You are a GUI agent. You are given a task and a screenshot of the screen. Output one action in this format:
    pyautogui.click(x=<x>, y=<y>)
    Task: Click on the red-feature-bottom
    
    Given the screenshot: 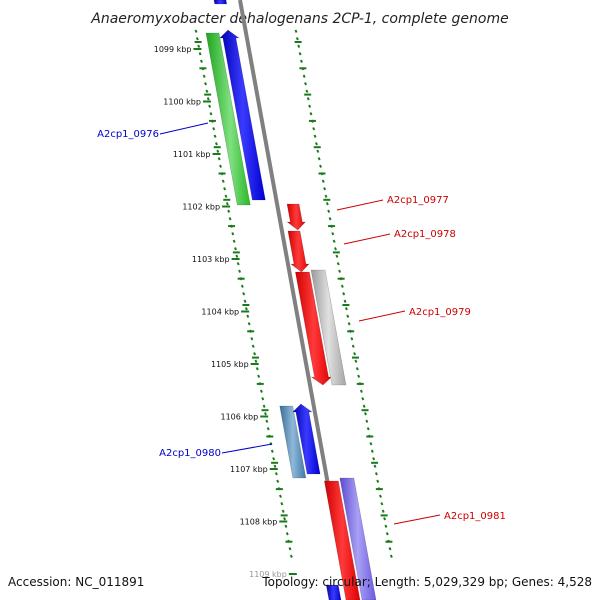 What is the action you would take?
    pyautogui.click(x=342, y=540)
    